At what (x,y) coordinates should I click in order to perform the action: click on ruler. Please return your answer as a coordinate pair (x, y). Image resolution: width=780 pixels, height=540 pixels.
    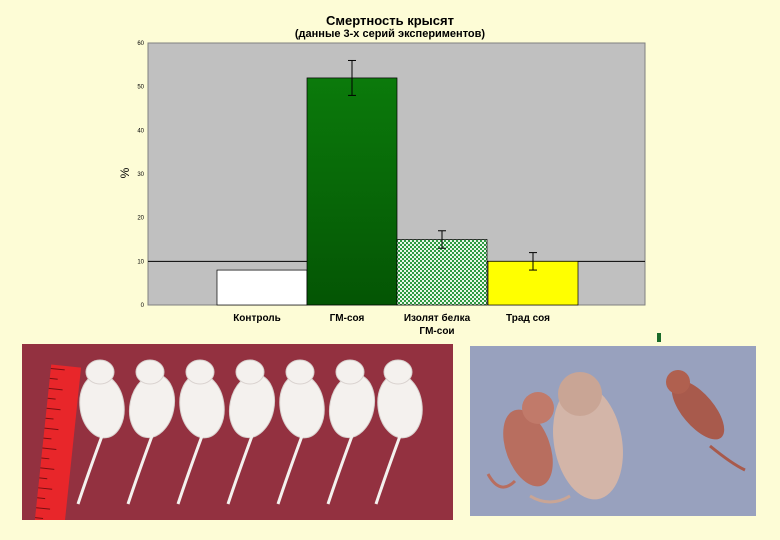
    Looking at the image, I should click on (58, 442).